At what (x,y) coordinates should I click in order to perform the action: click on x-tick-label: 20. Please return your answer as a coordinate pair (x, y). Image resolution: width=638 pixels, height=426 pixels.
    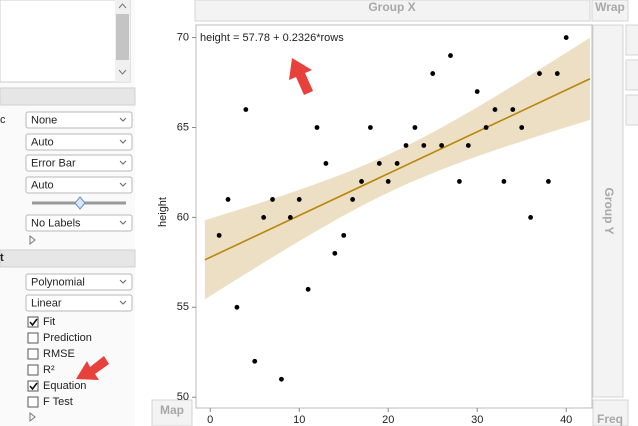
    Looking at the image, I should click on (388, 420).